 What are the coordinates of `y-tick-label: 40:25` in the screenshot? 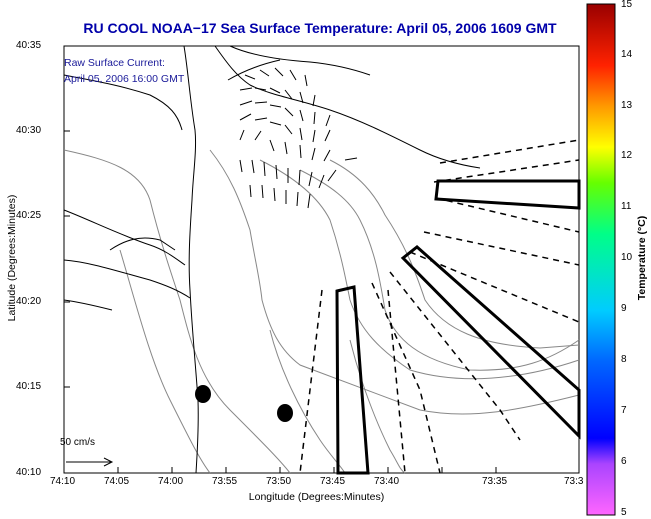 It's located at (29, 215).